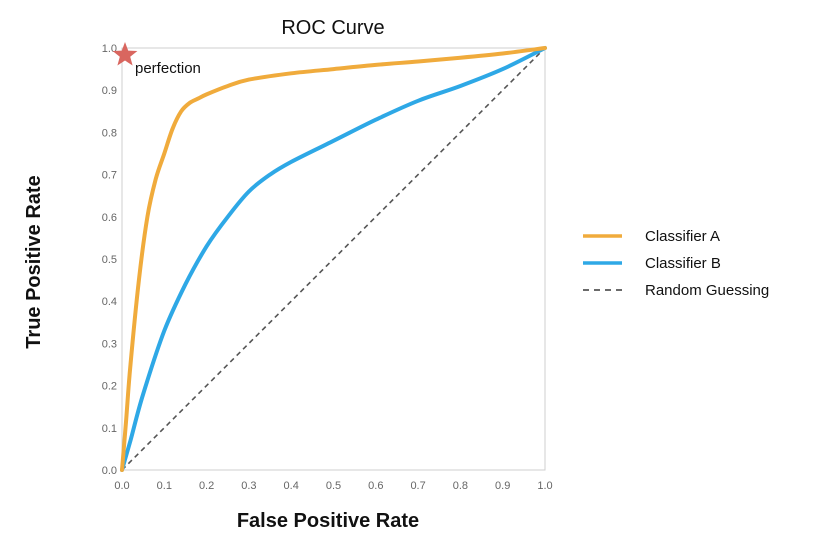  What do you see at coordinates (109, 387) in the screenshot?
I see `y-tick-label: 0.2` at bounding box center [109, 387].